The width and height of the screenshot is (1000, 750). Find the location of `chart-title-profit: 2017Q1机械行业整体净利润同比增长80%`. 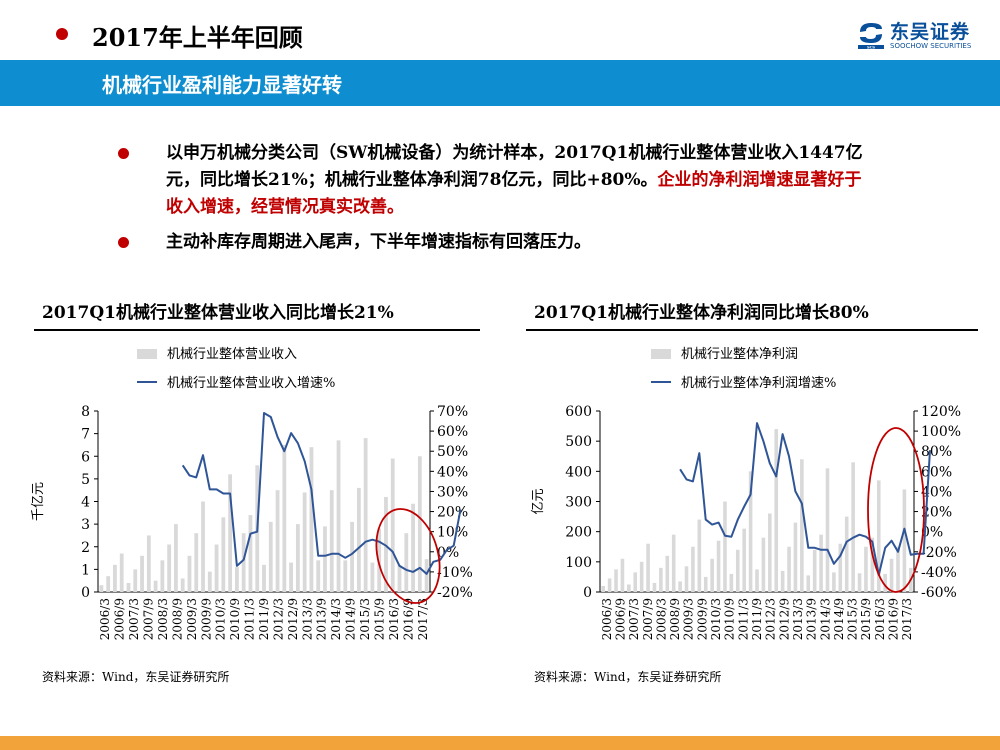

chart-title-profit: 2017Q1机械行业整体净利润同比增长80% is located at coordinates (701, 313).